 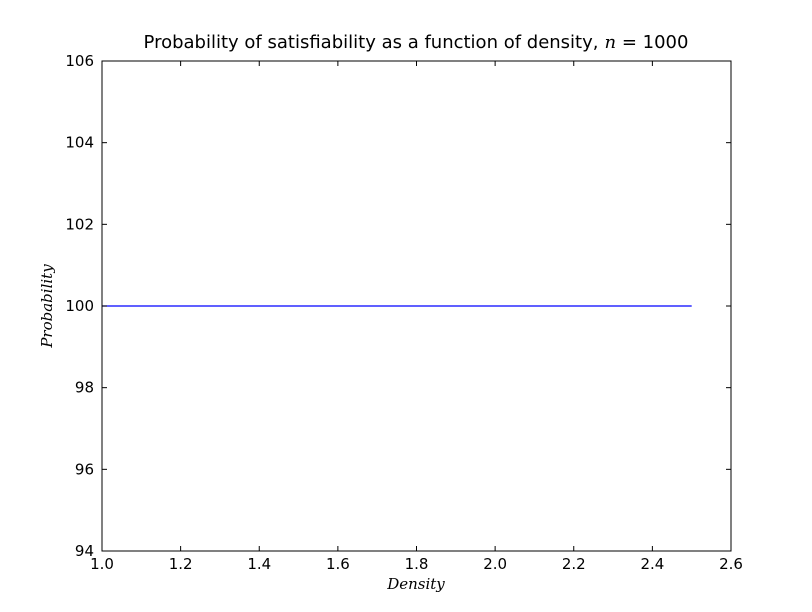 What do you see at coordinates (415, 584) in the screenshot?
I see `x-axis-label: Density` at bounding box center [415, 584].